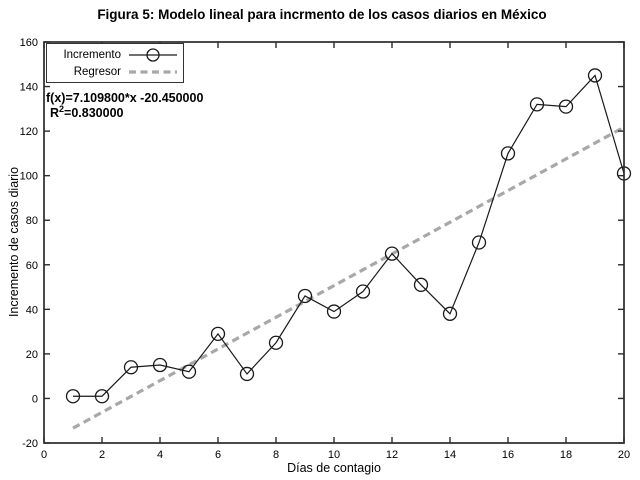  I want to click on y-tick-label: 140, so click(29, 88).